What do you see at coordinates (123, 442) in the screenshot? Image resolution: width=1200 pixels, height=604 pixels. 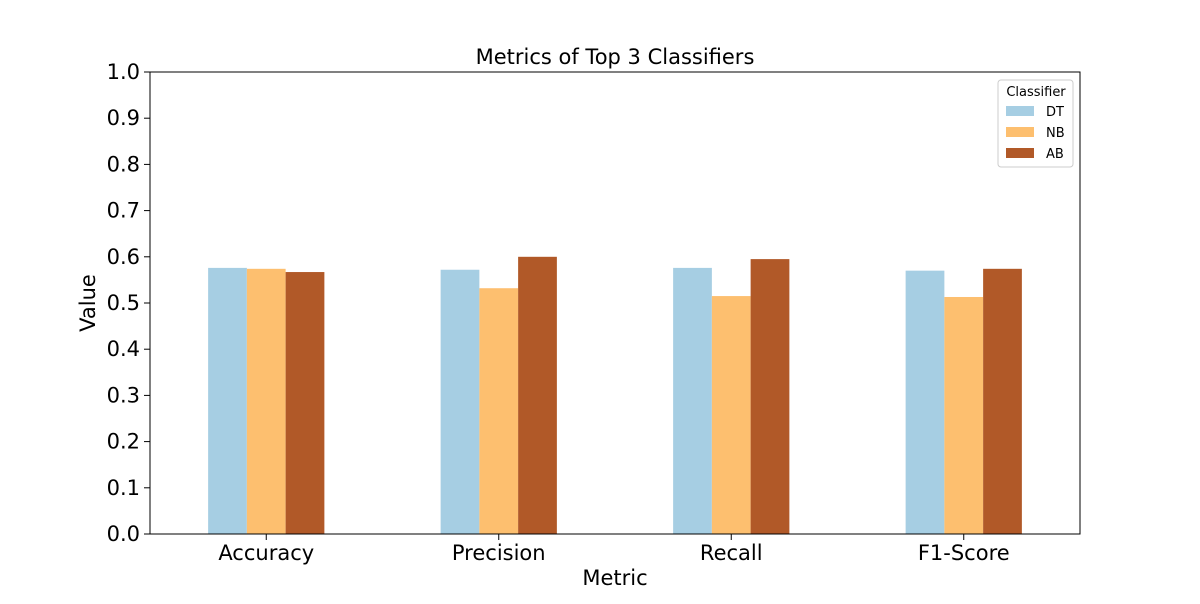 I see `y-tick-label: 0.2` at bounding box center [123, 442].